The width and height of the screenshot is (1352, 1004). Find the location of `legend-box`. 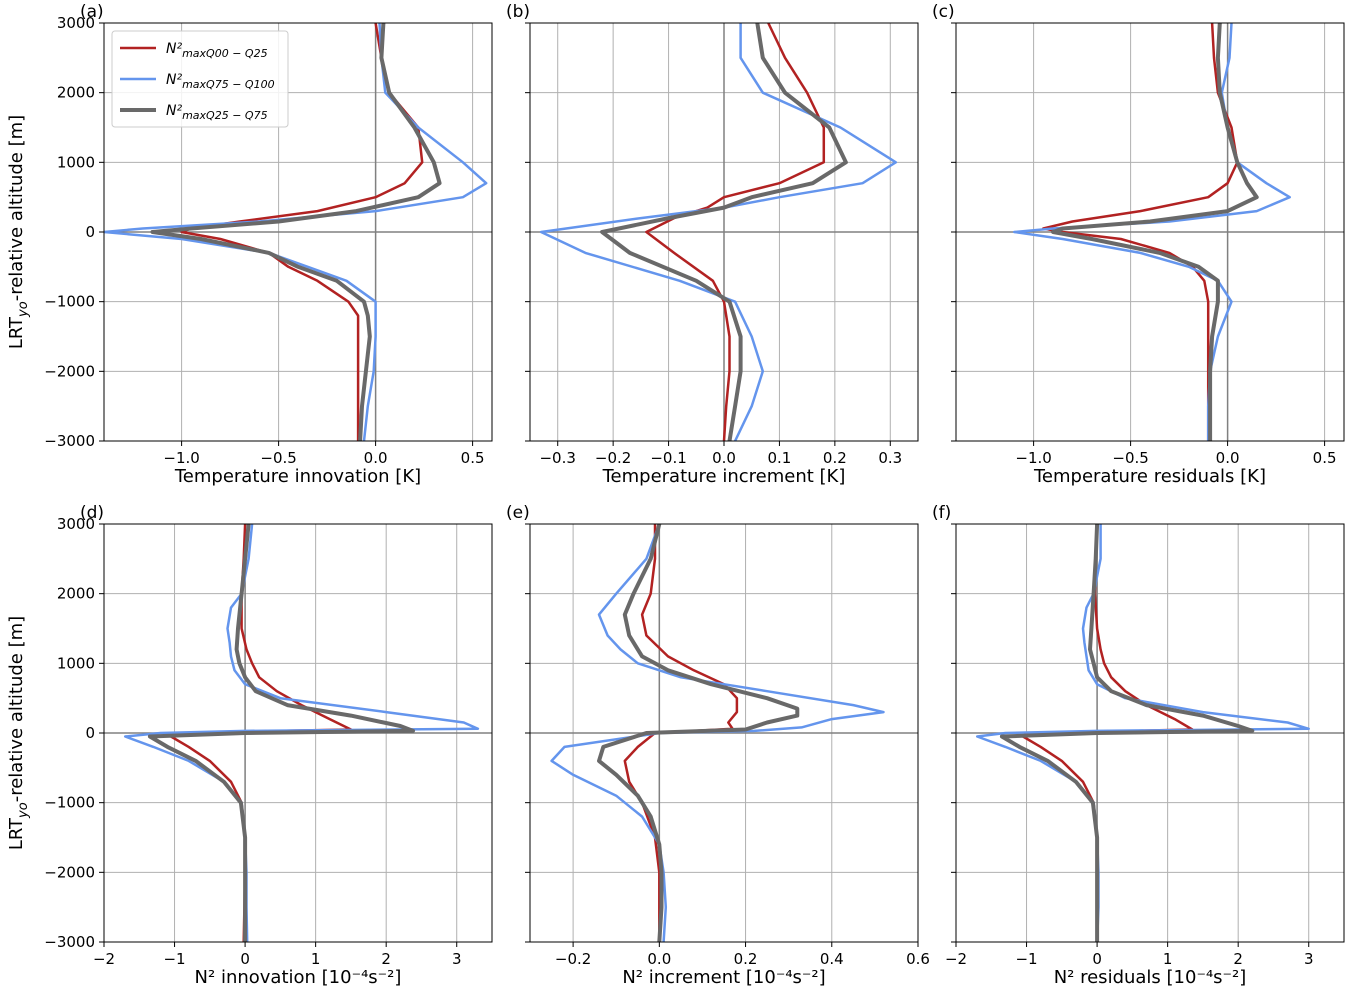

legend-box is located at coordinates (200, 79).